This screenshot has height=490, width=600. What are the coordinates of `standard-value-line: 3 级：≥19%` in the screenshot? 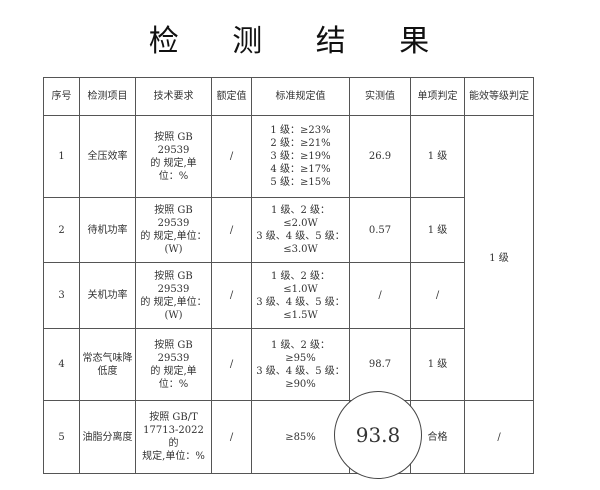 It's located at (300, 156).